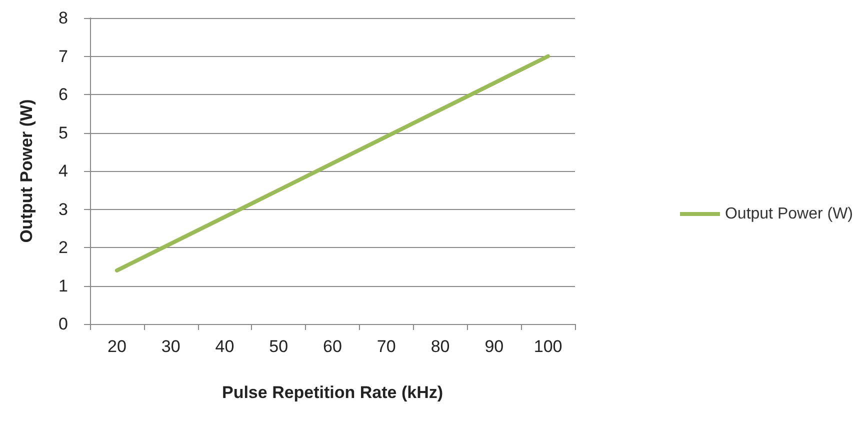 The width and height of the screenshot is (863, 428). What do you see at coordinates (170, 346) in the screenshot?
I see `x-tick-label: 30` at bounding box center [170, 346].